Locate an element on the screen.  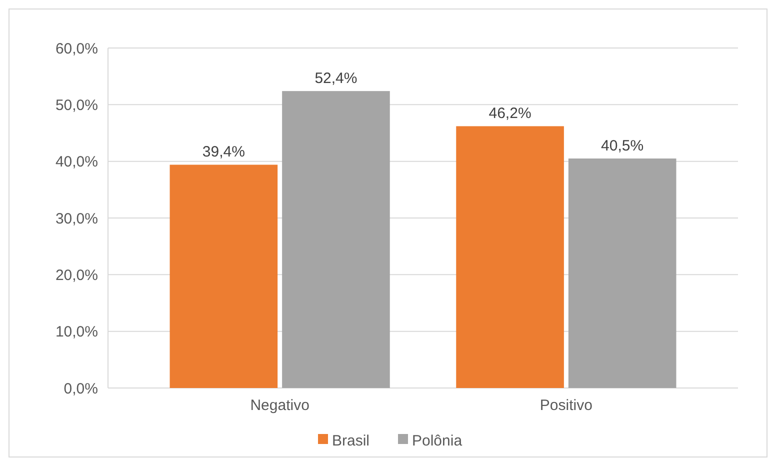
y-tick-label: 50,0% is located at coordinates (76, 105).